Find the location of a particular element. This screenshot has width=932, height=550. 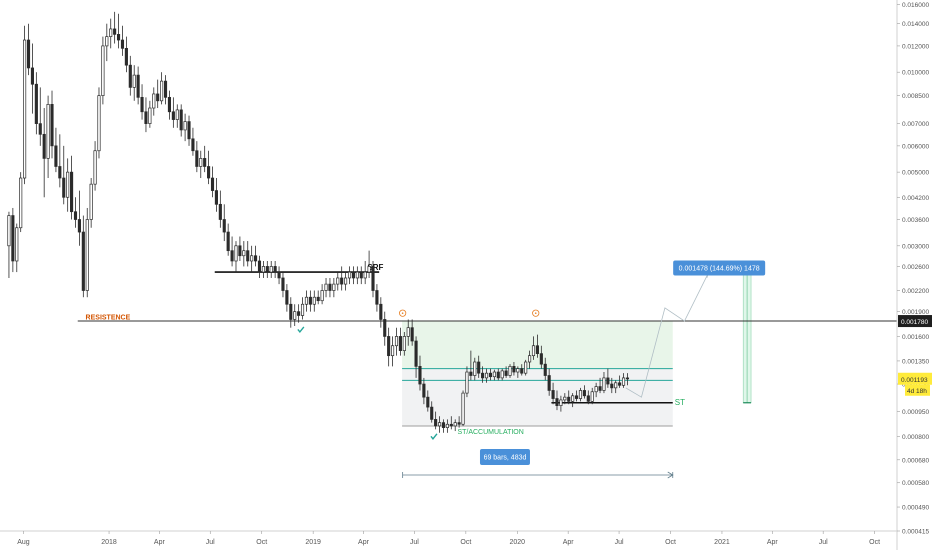

x-tick-label: 2021 is located at coordinates (722, 542).